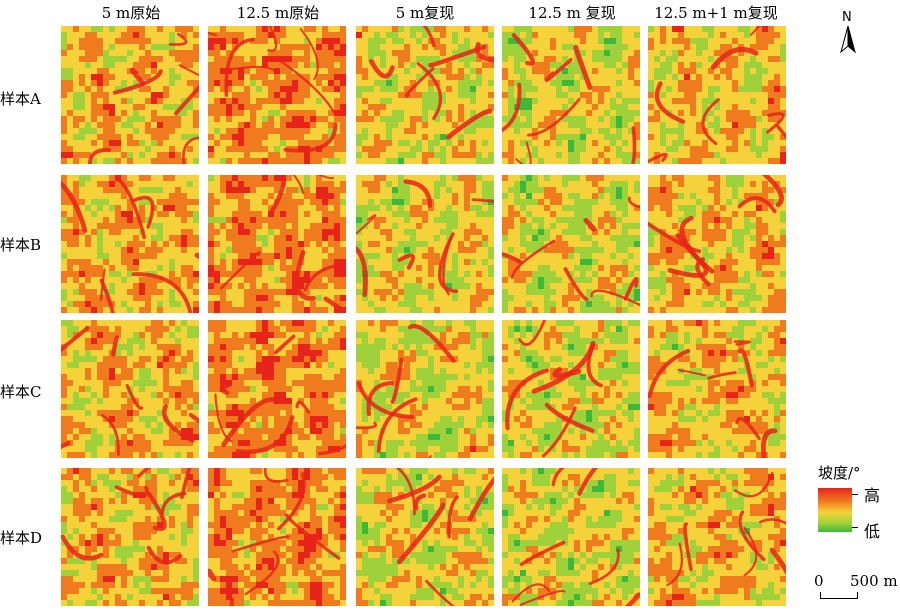 Image resolution: width=900 pixels, height=611 pixels. I want to click on legend-title: 坡度/°, so click(839, 473).